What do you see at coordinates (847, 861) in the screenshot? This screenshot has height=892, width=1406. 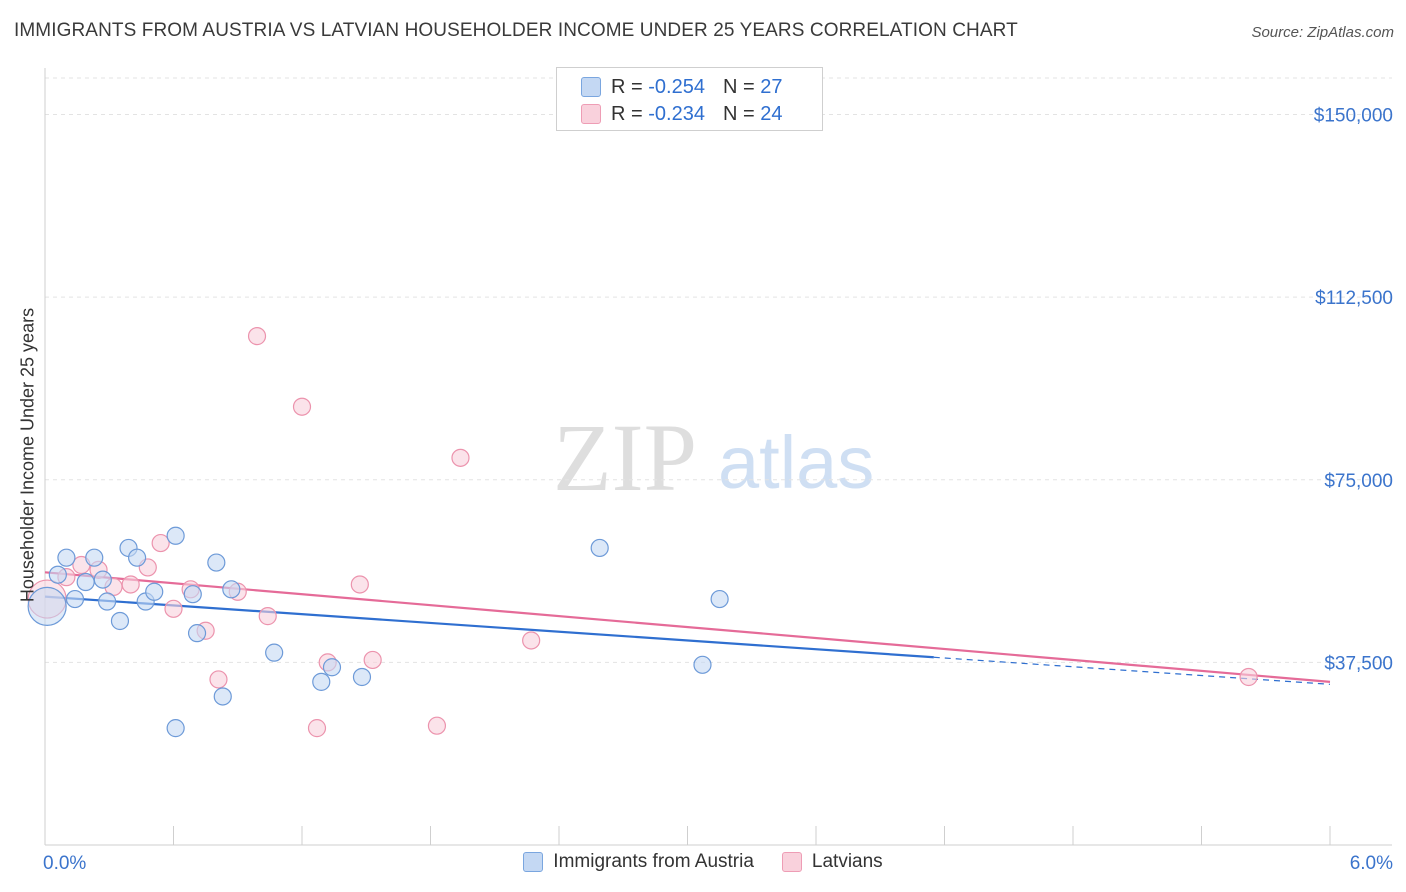 I see `legend-label: Latvians` at bounding box center [847, 861].